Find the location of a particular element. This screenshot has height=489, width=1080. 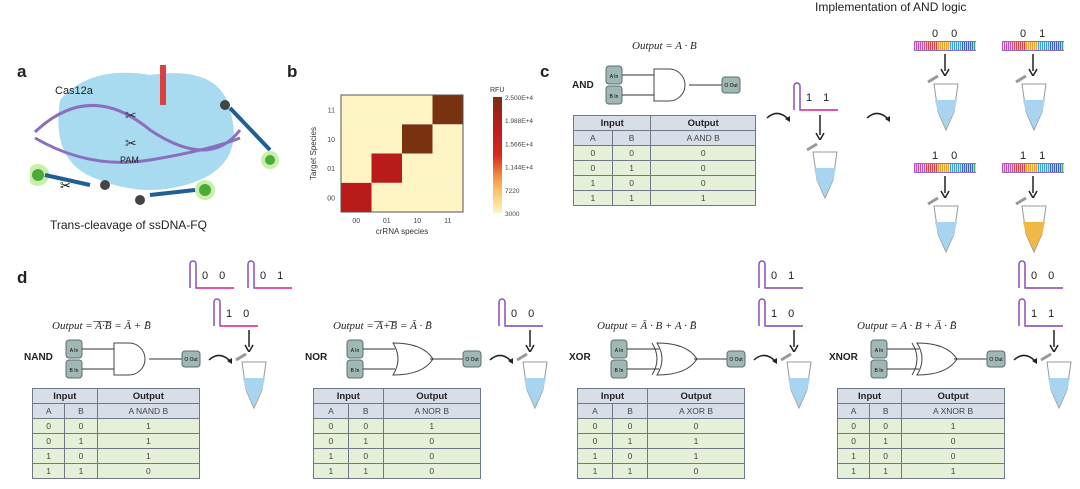

y-tick-label: 01 is located at coordinates (331, 169).